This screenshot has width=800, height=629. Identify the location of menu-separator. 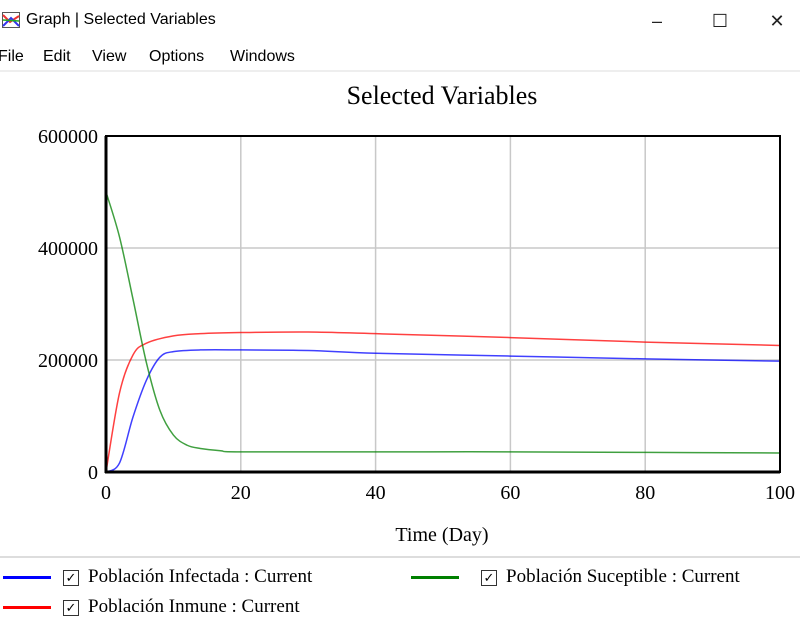
(400, 71).